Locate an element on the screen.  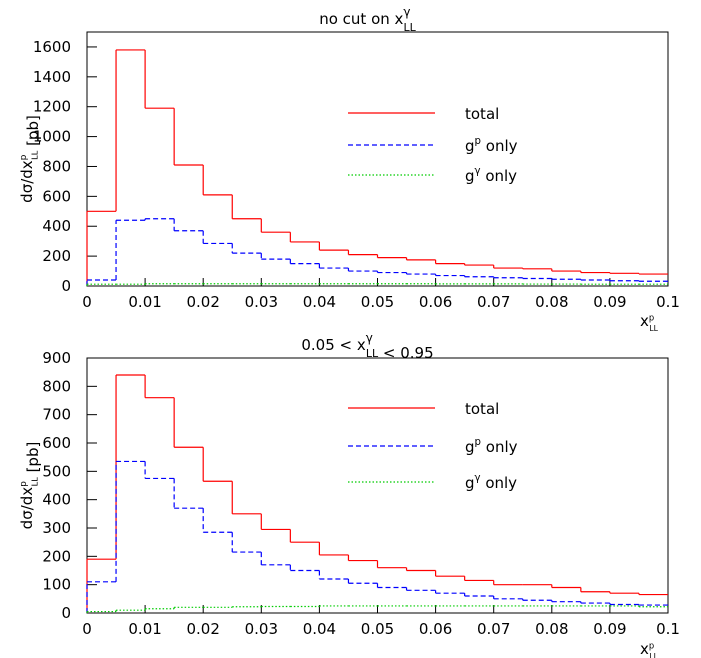
y-tick-label: 100 is located at coordinates (56, 585).